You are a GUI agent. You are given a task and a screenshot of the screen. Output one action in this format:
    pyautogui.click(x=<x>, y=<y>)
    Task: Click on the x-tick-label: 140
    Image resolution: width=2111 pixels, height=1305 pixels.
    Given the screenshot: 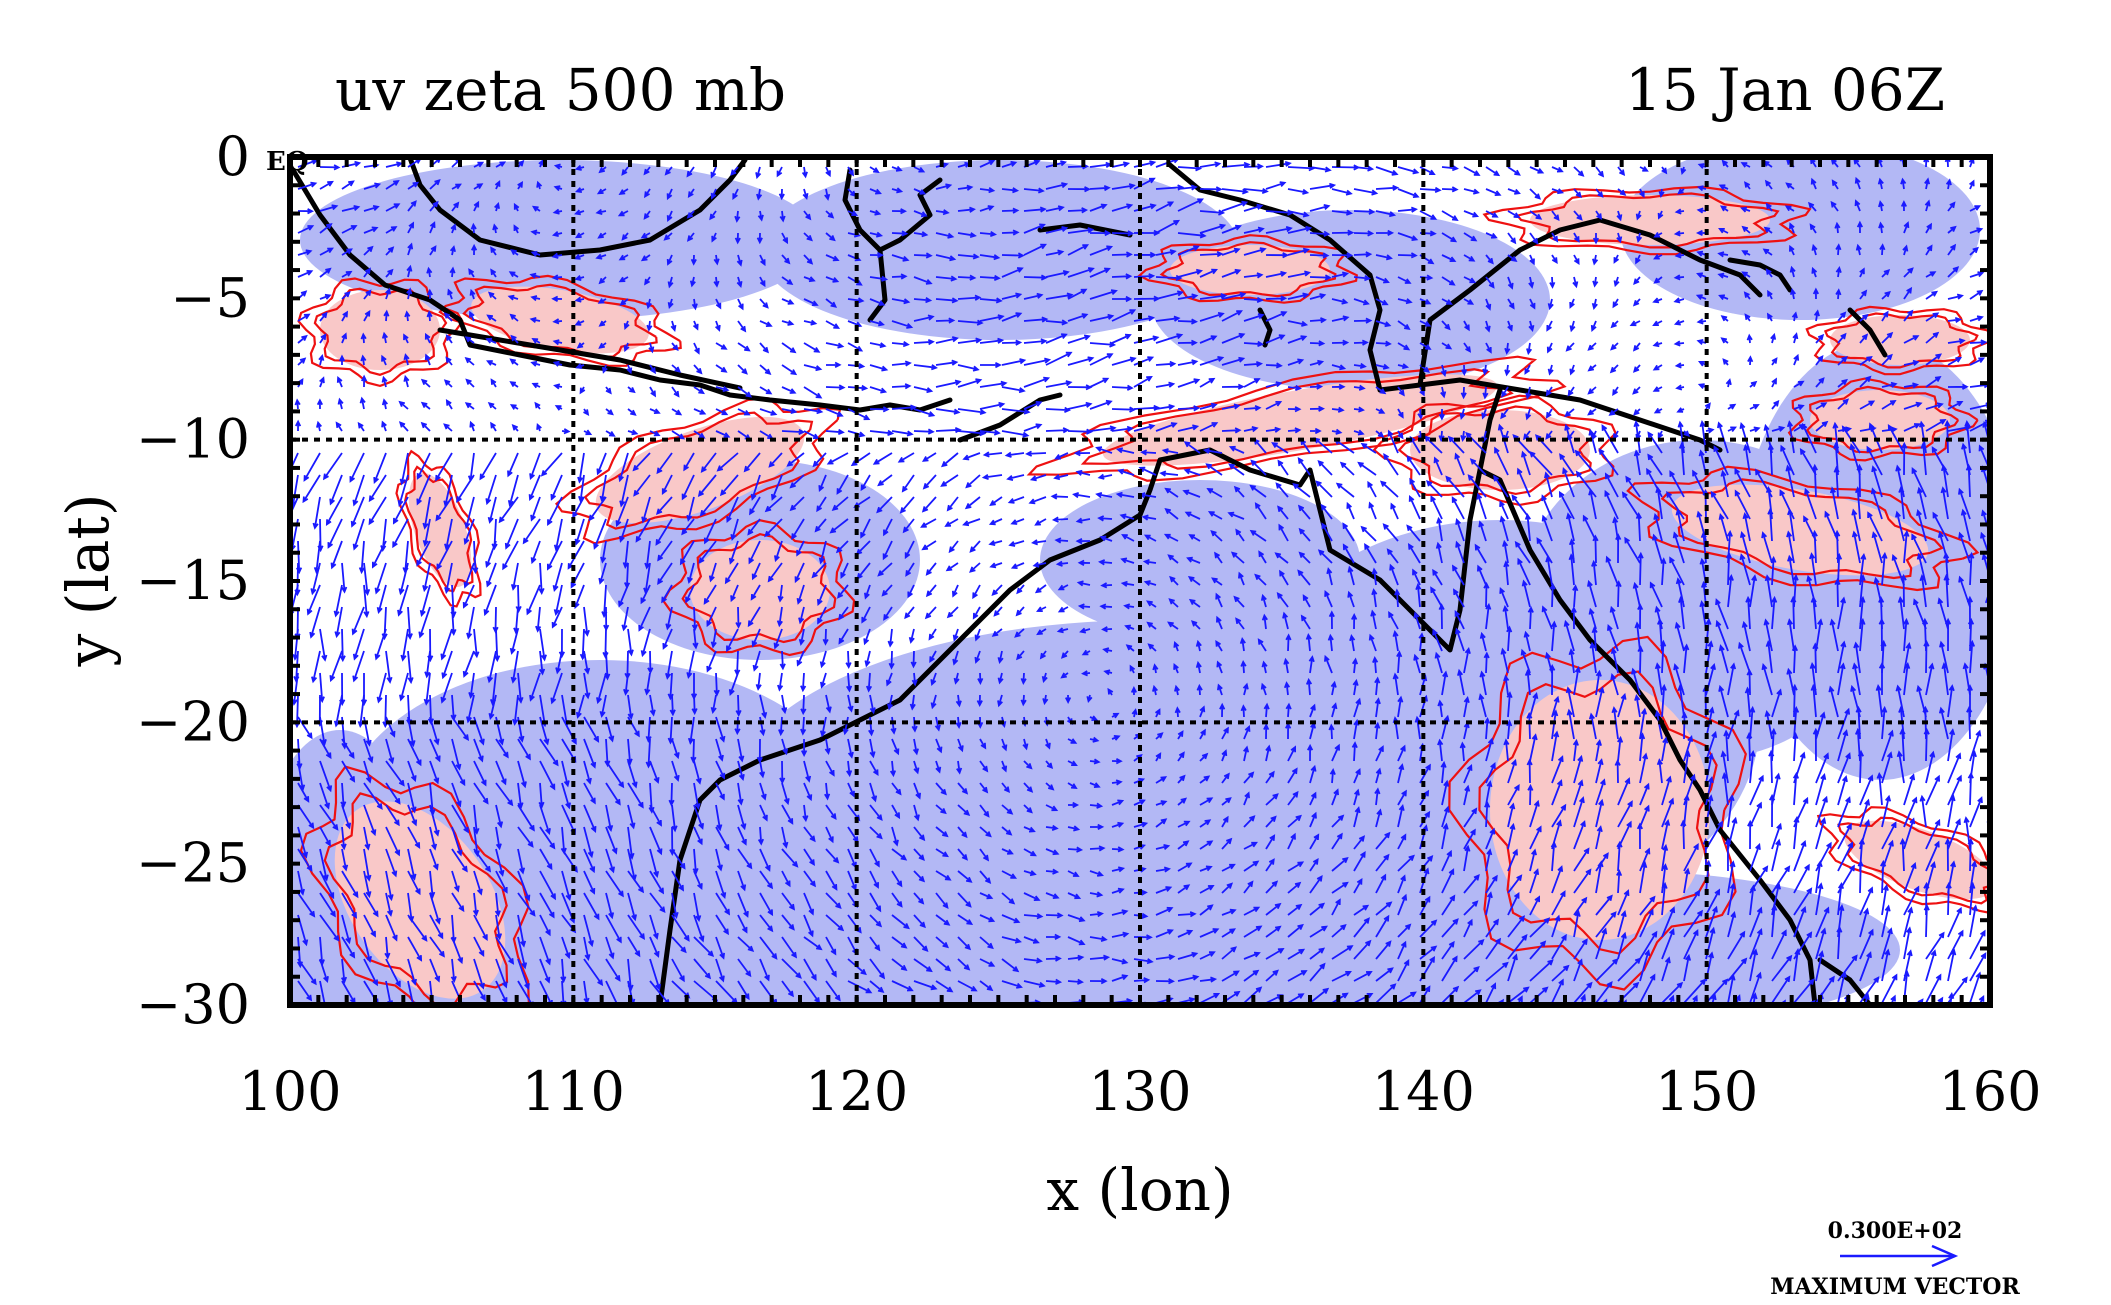 What is the action you would take?
    pyautogui.click(x=1423, y=1091)
    